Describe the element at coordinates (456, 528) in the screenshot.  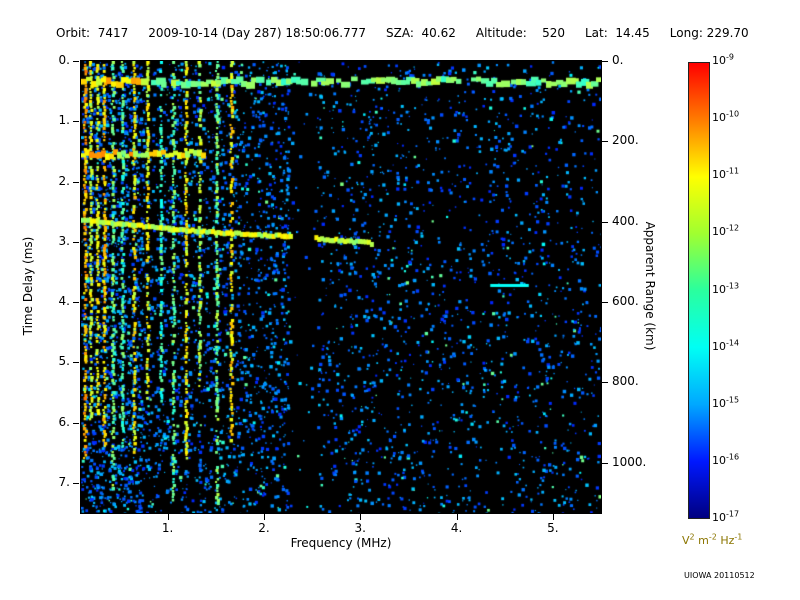
I see `x-axis-tick-label: 4.` at that location.